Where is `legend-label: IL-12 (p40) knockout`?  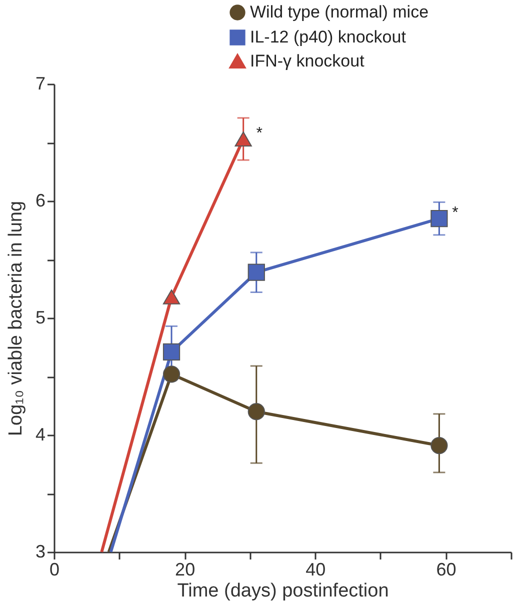
legend-label: IL-12 (p40) knockout is located at coordinates (328, 37).